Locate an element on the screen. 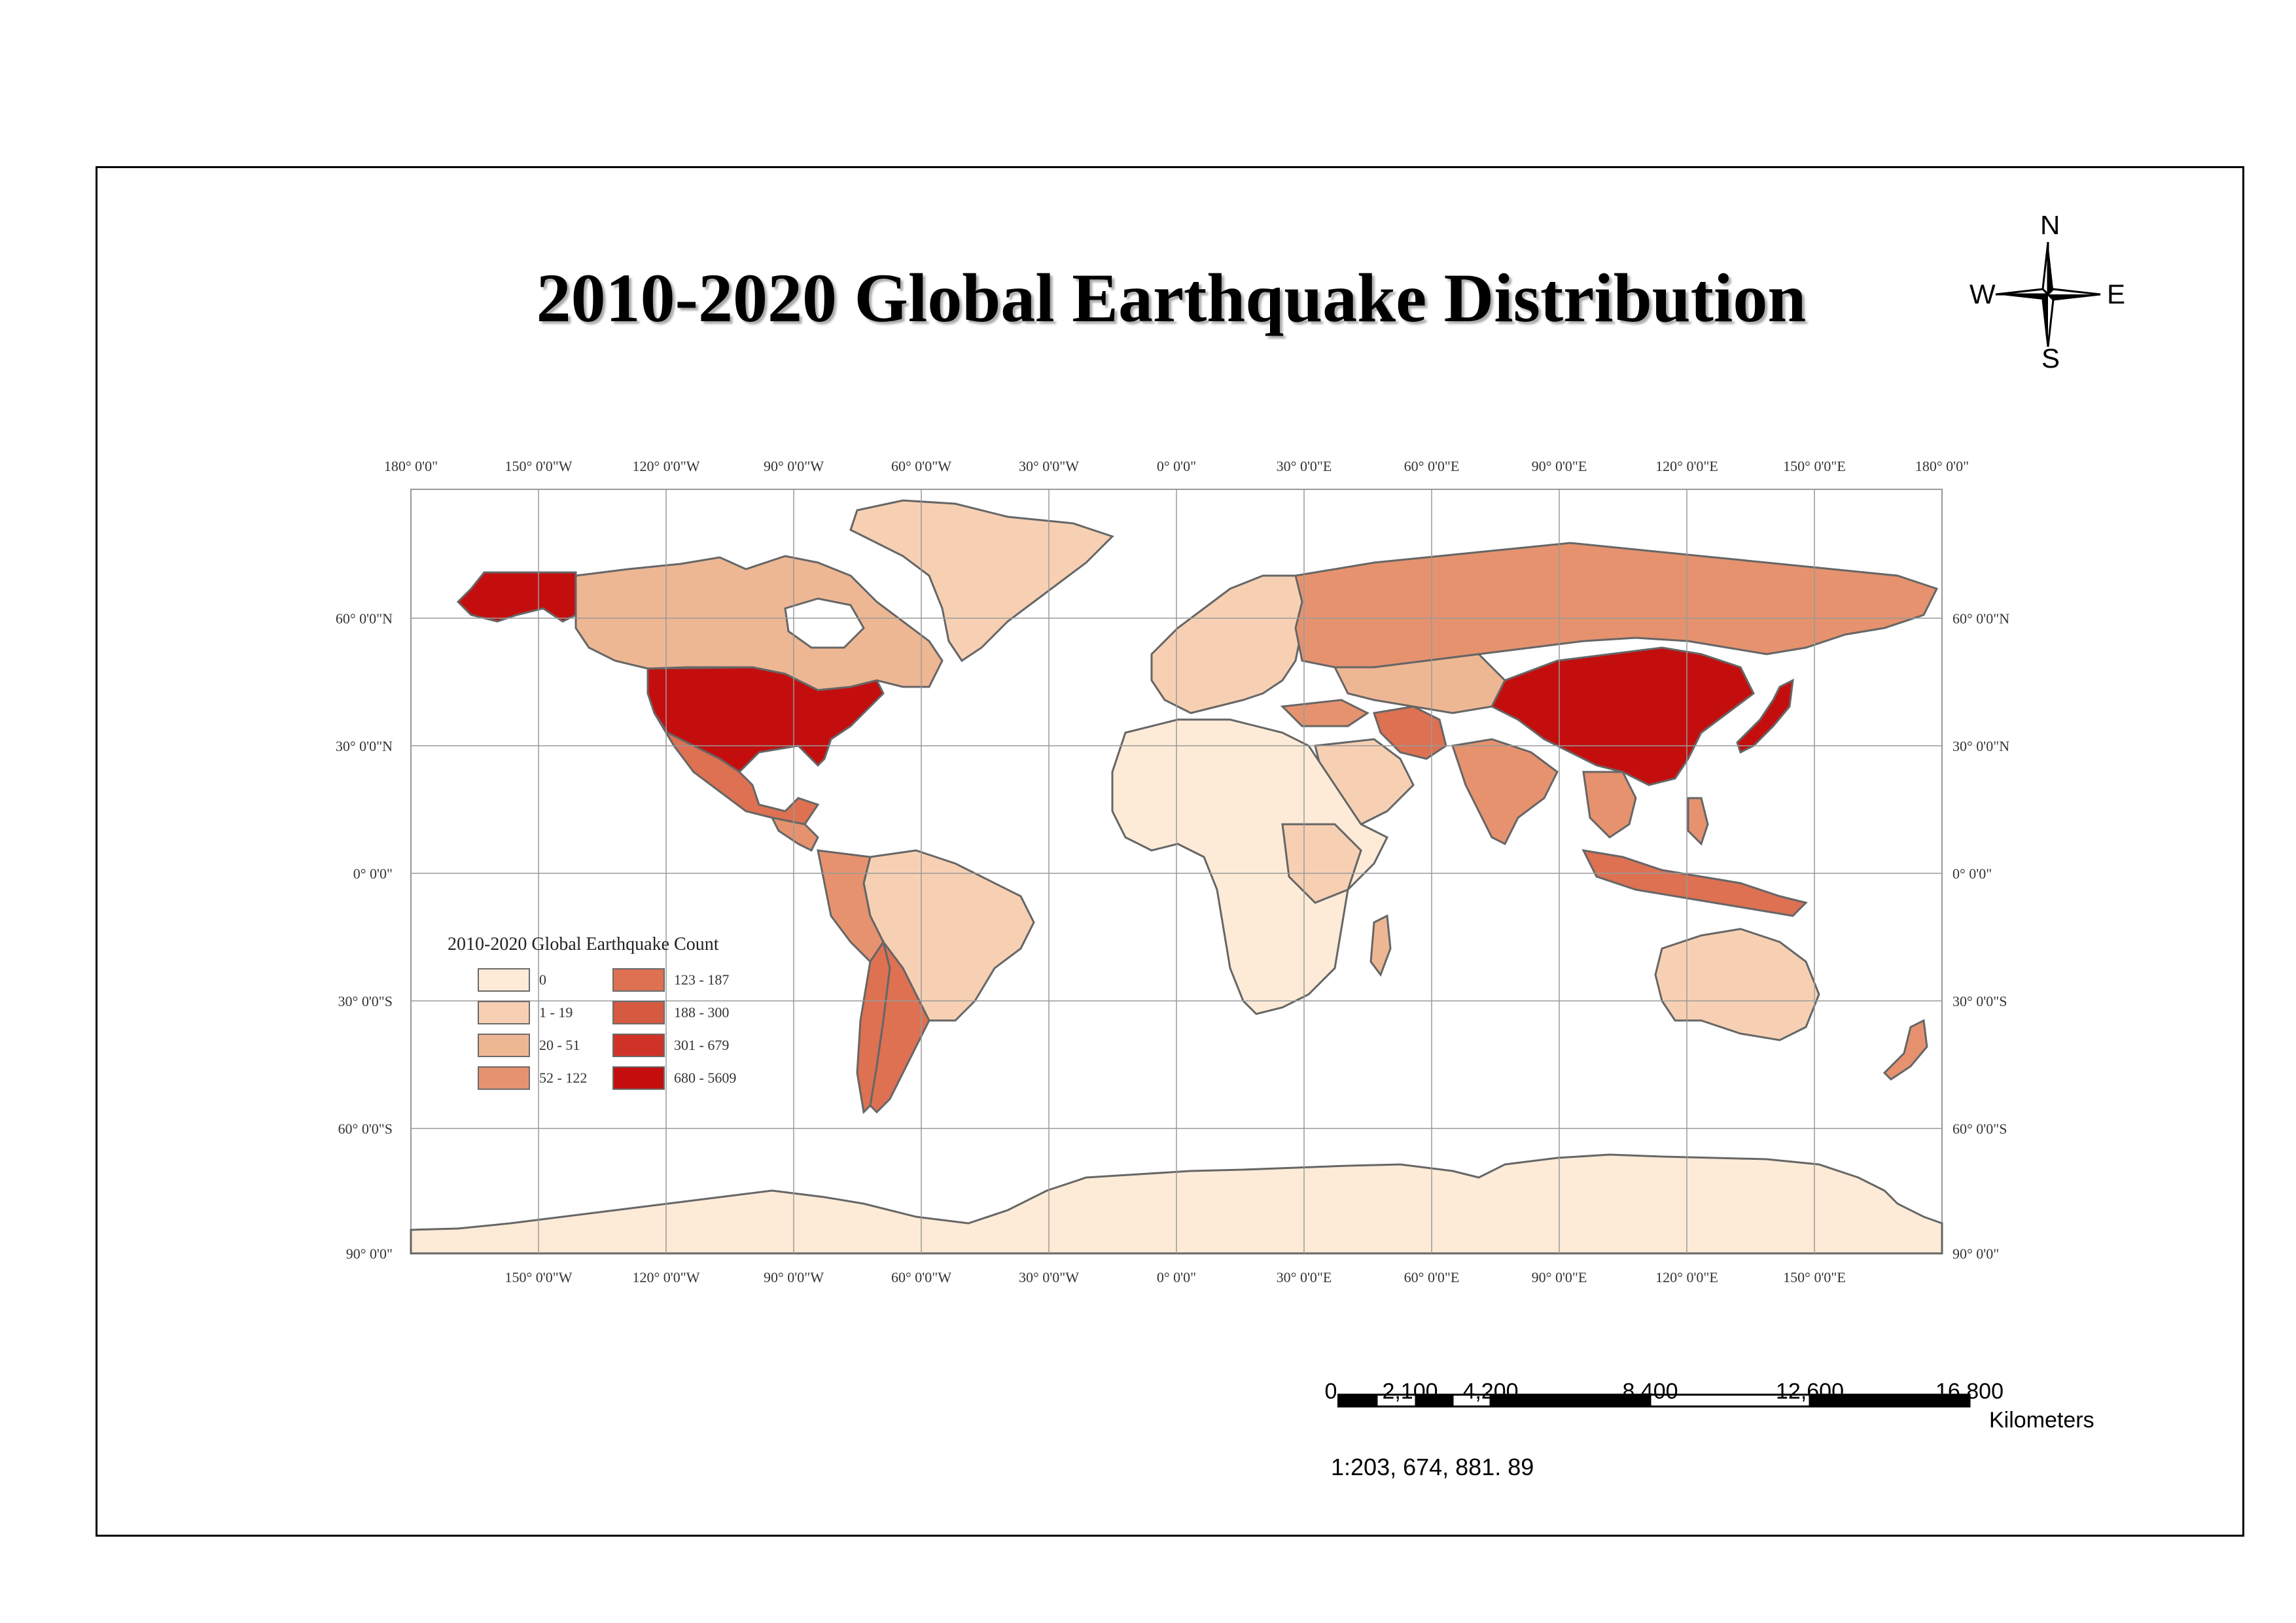 The width and height of the screenshot is (2296, 1623). scale-bar-tick-label: 16,800 is located at coordinates (1970, 1392).